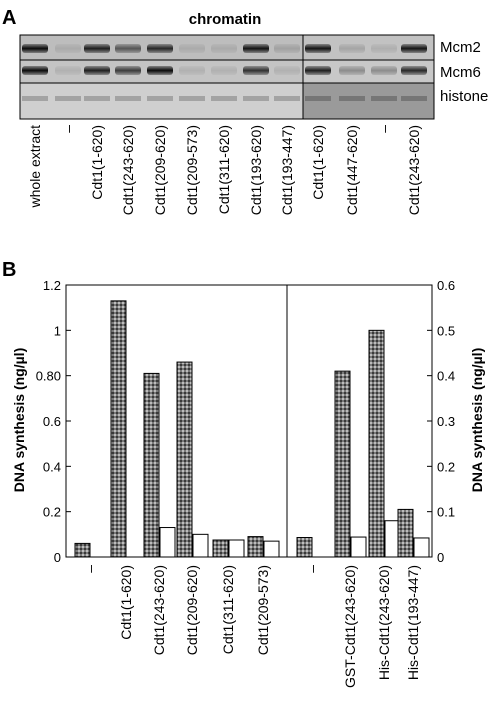  I want to click on category-label: Cdt1(311-620), so click(228, 609).